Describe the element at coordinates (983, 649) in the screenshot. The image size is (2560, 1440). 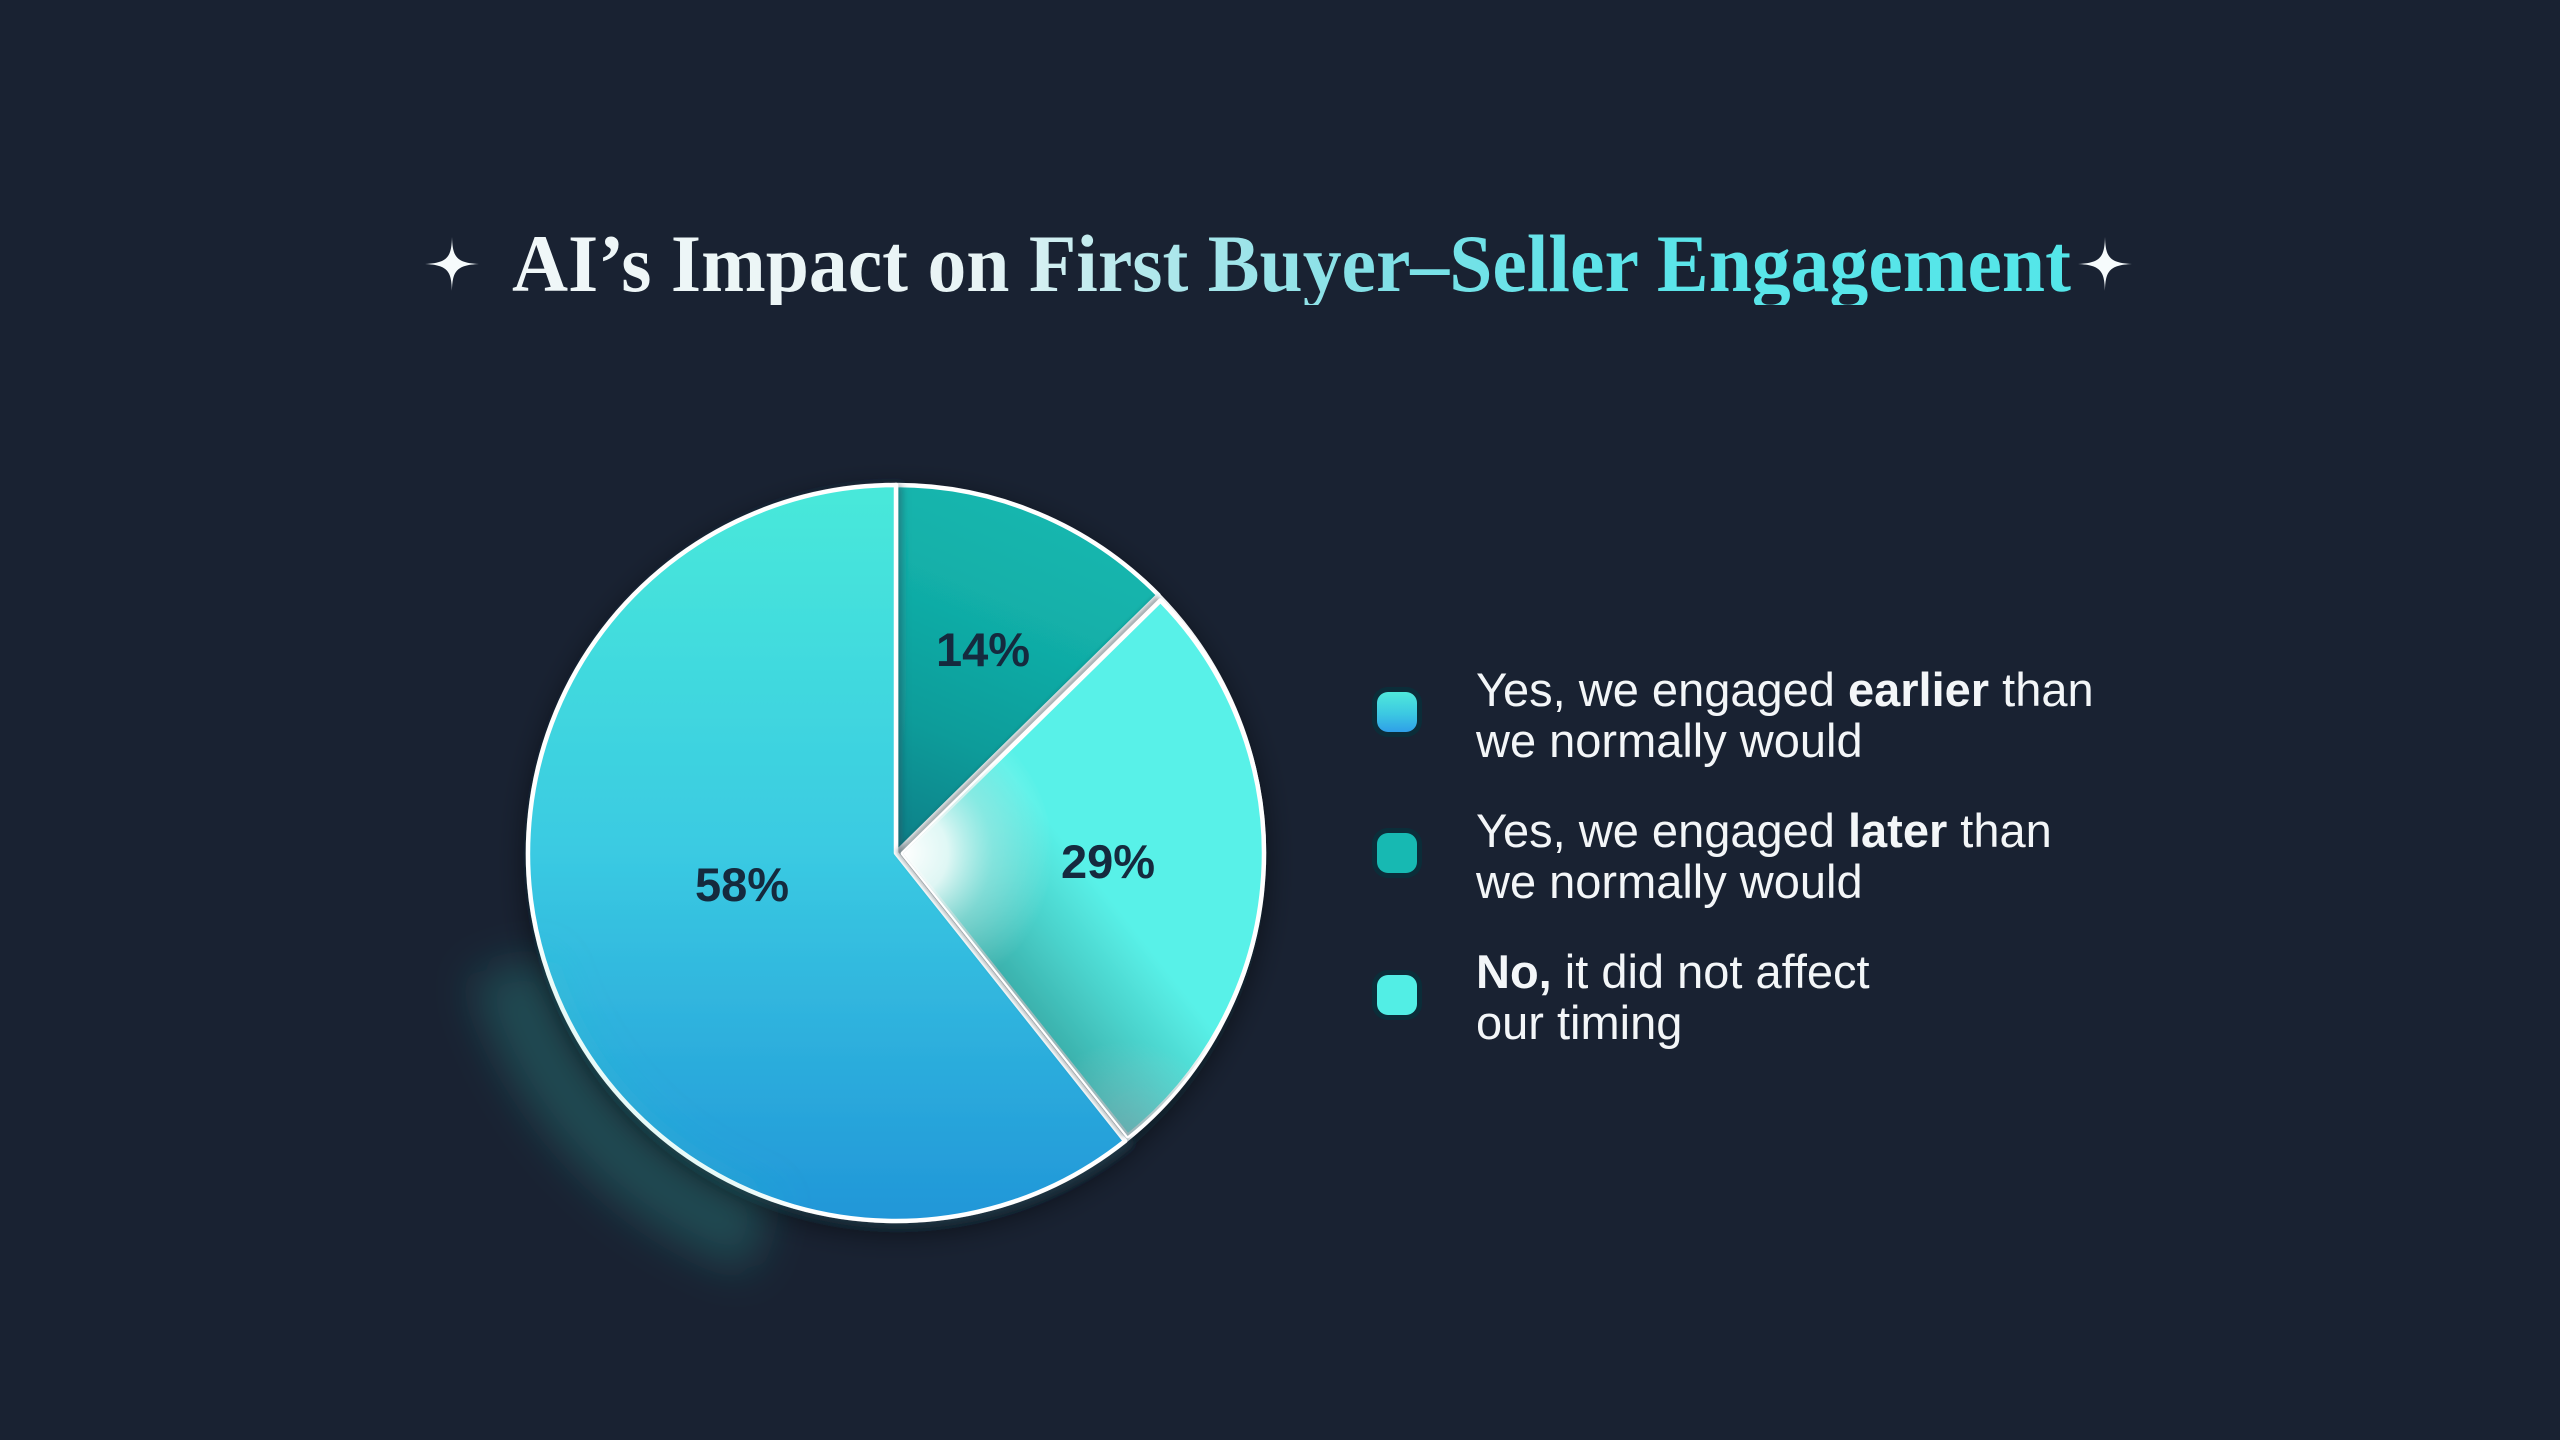
I see `svg-text: 14%` at that location.